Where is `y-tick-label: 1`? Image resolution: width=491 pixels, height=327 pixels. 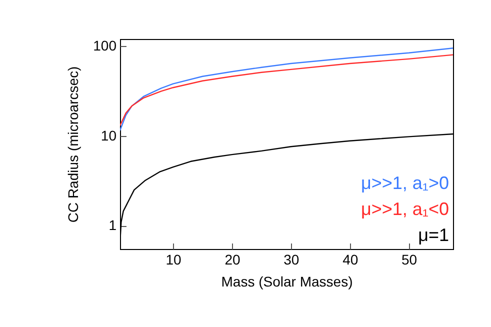 y-tick-label: 1 is located at coordinates (112, 225).